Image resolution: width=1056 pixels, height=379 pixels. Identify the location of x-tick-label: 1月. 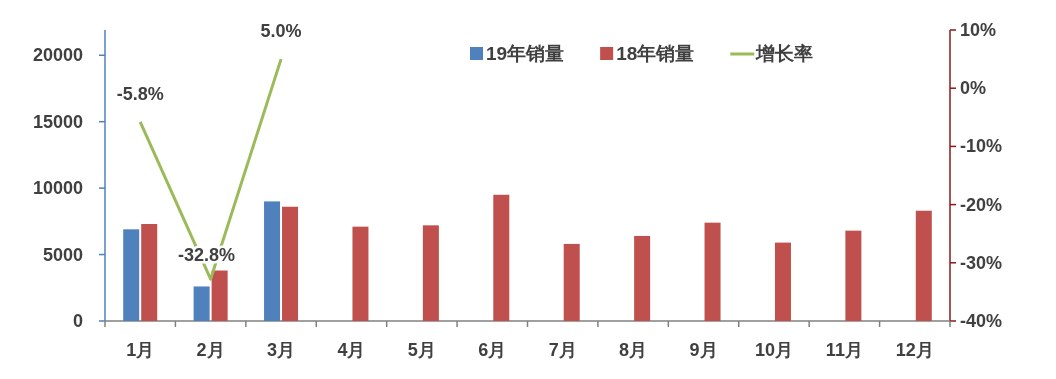
(140, 350).